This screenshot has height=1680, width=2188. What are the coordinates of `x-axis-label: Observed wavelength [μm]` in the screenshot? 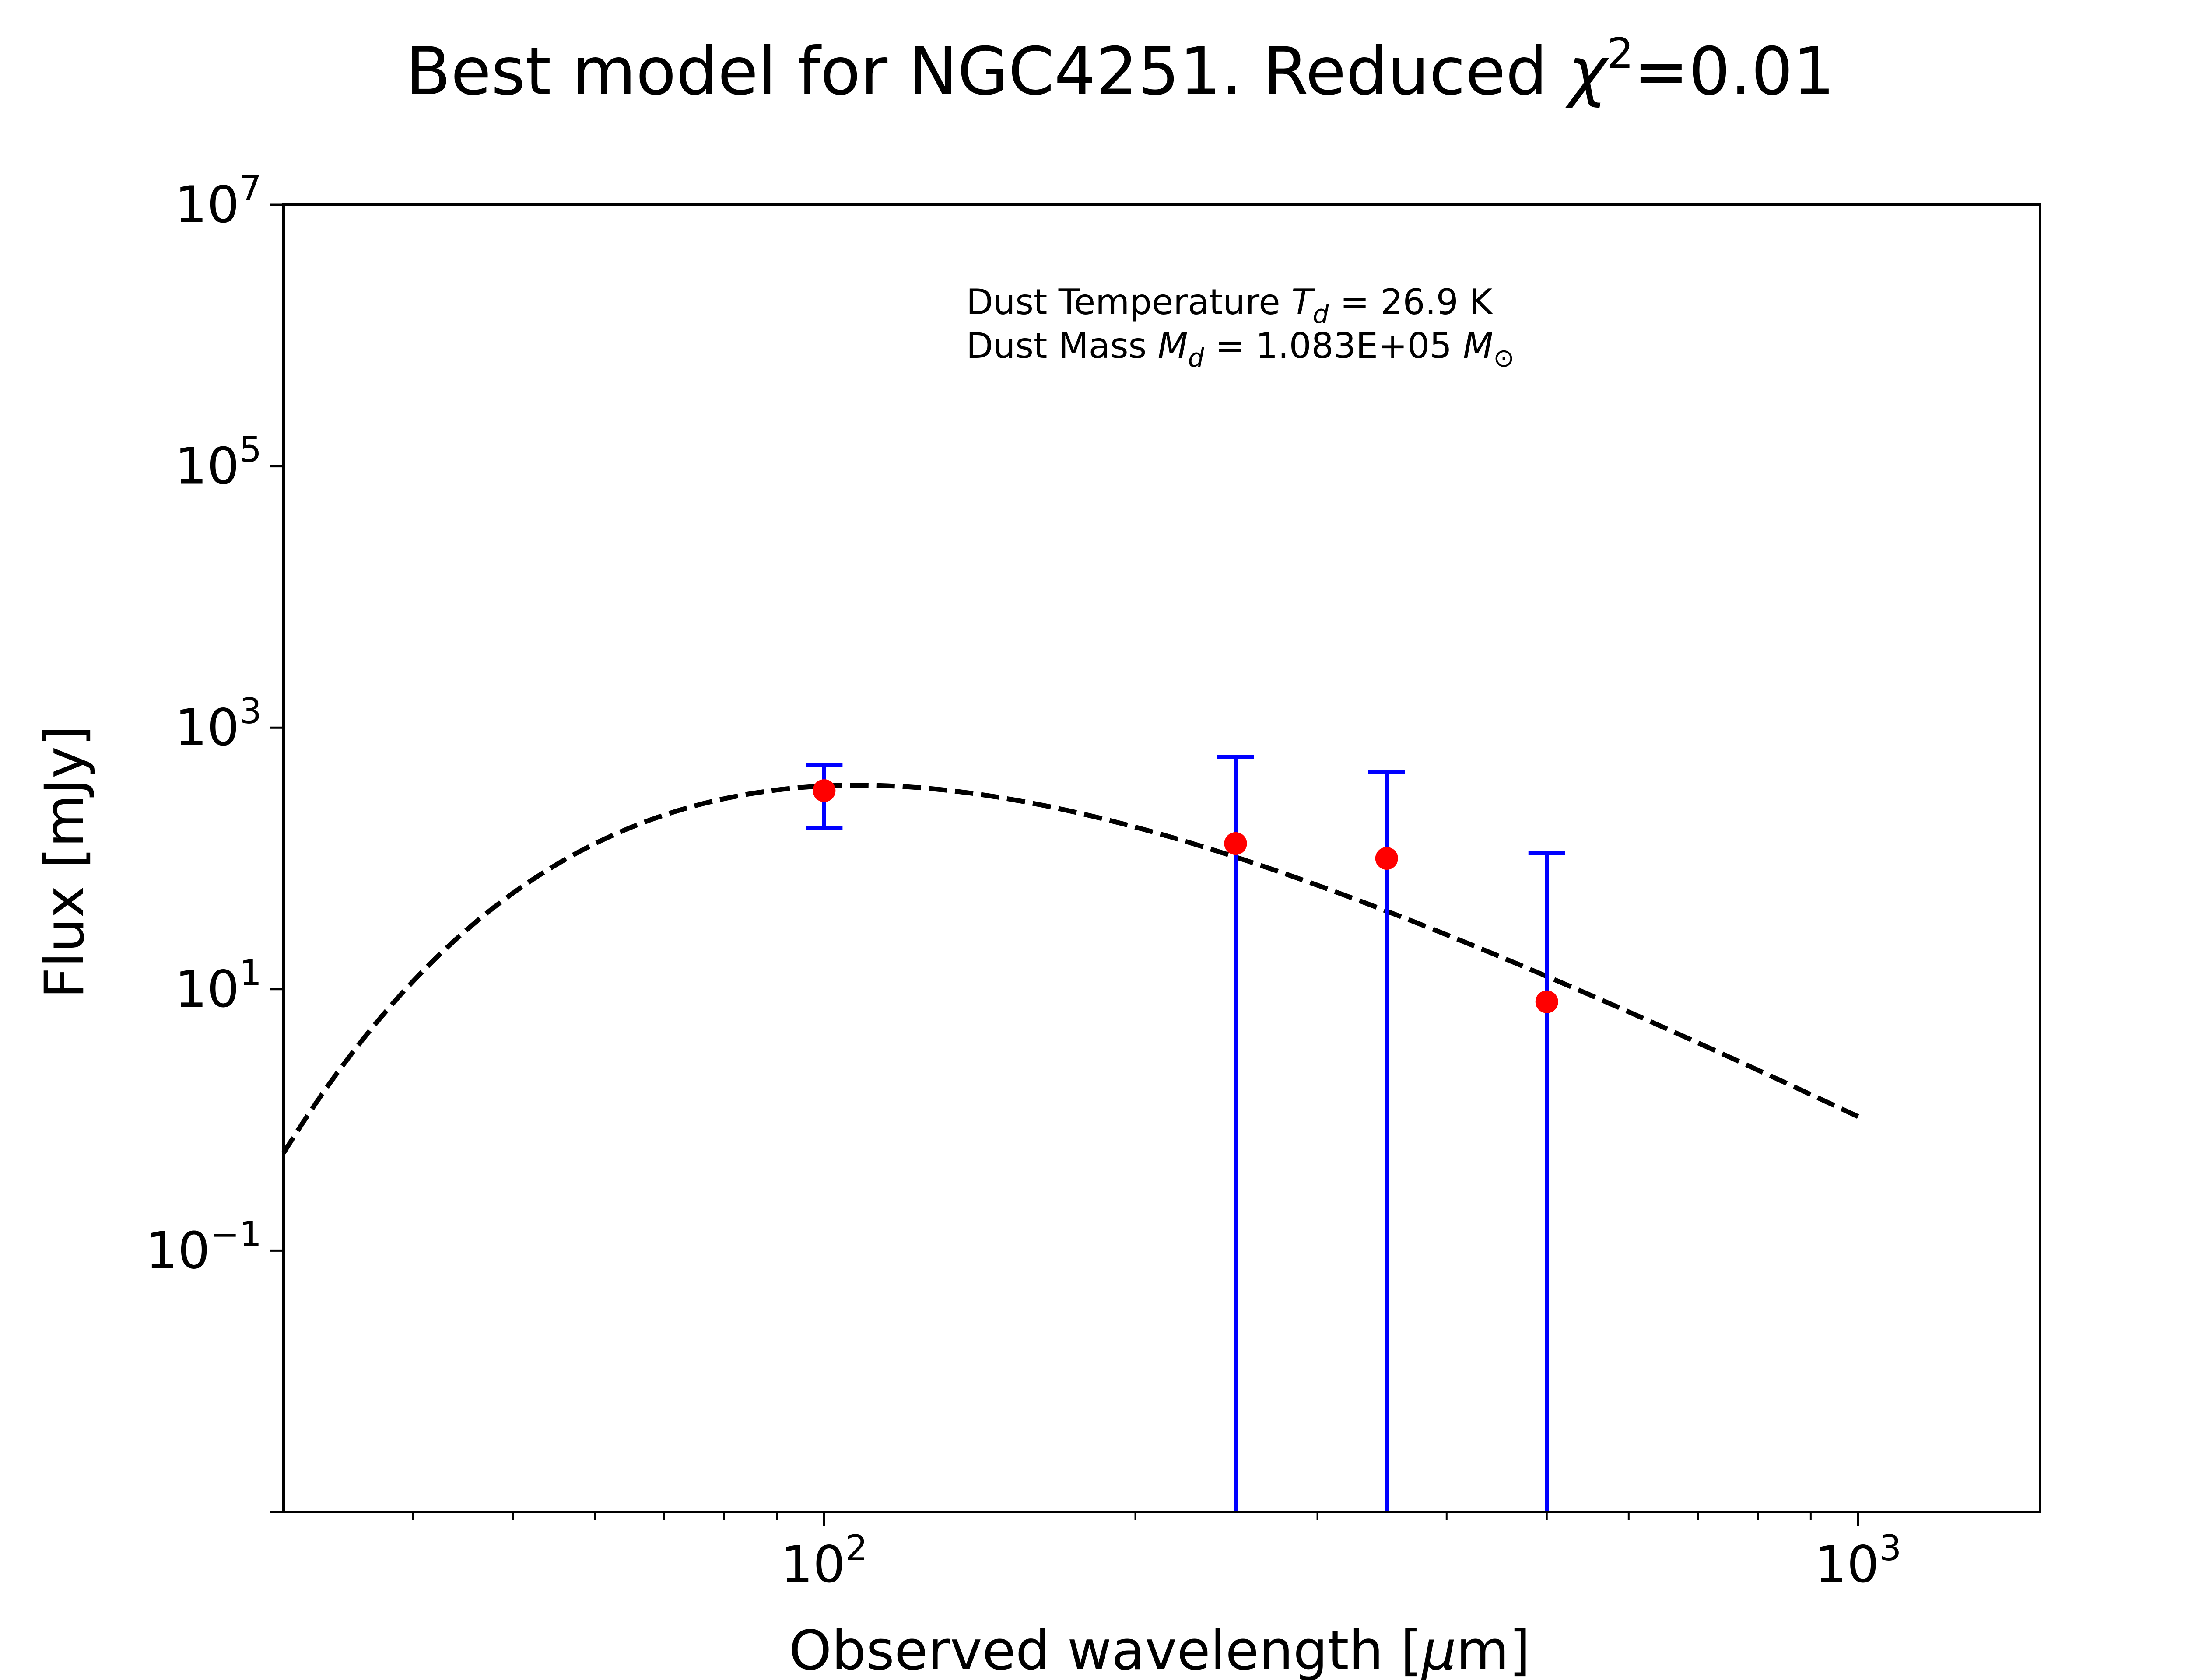 It's located at (1159, 1649).